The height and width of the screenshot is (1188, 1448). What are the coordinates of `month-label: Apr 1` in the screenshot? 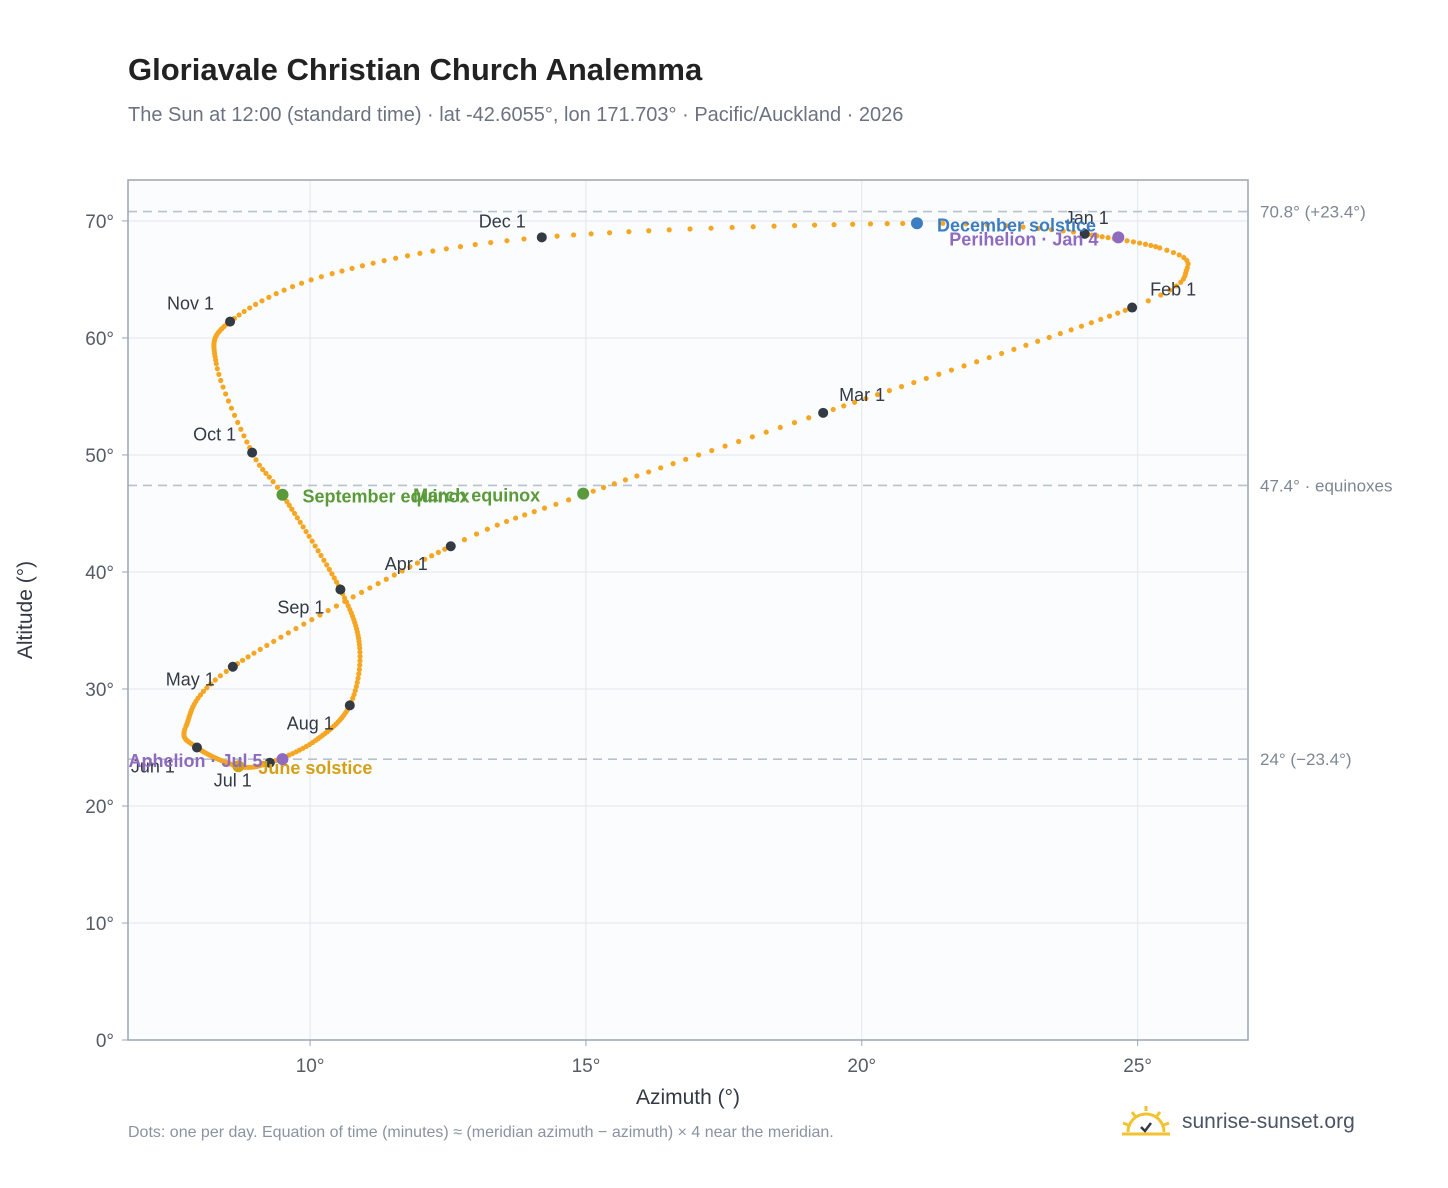 It's located at (406, 564).